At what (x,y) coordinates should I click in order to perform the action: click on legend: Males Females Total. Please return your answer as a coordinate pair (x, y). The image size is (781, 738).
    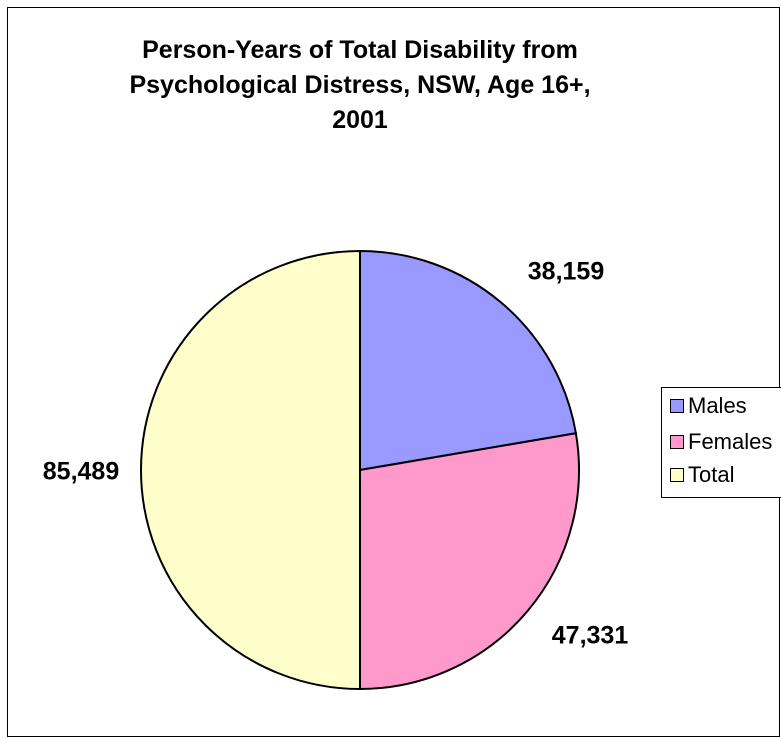
    Looking at the image, I should click on (721, 442).